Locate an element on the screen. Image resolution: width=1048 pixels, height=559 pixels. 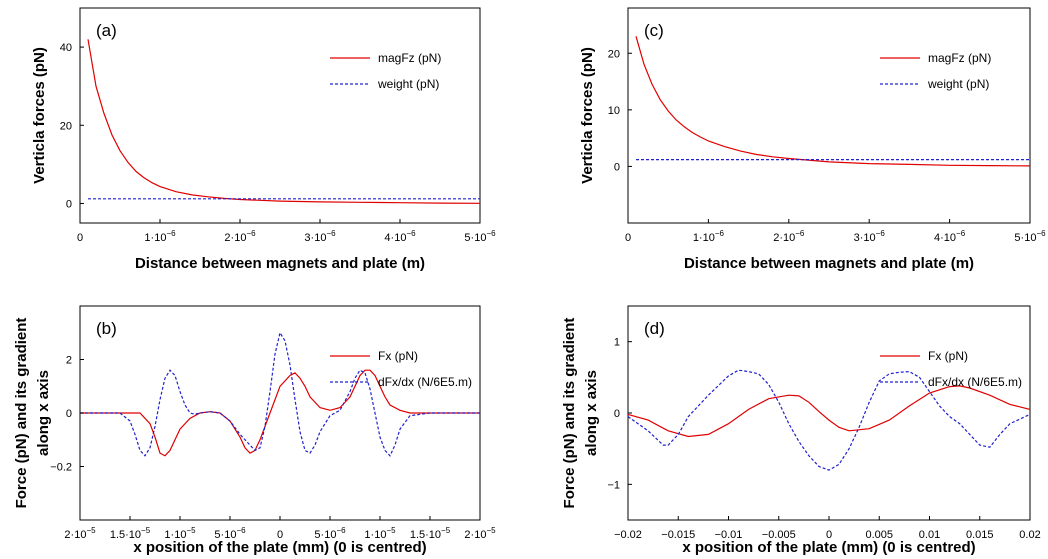
y-tick-label: 2 is located at coordinates (69, 361).